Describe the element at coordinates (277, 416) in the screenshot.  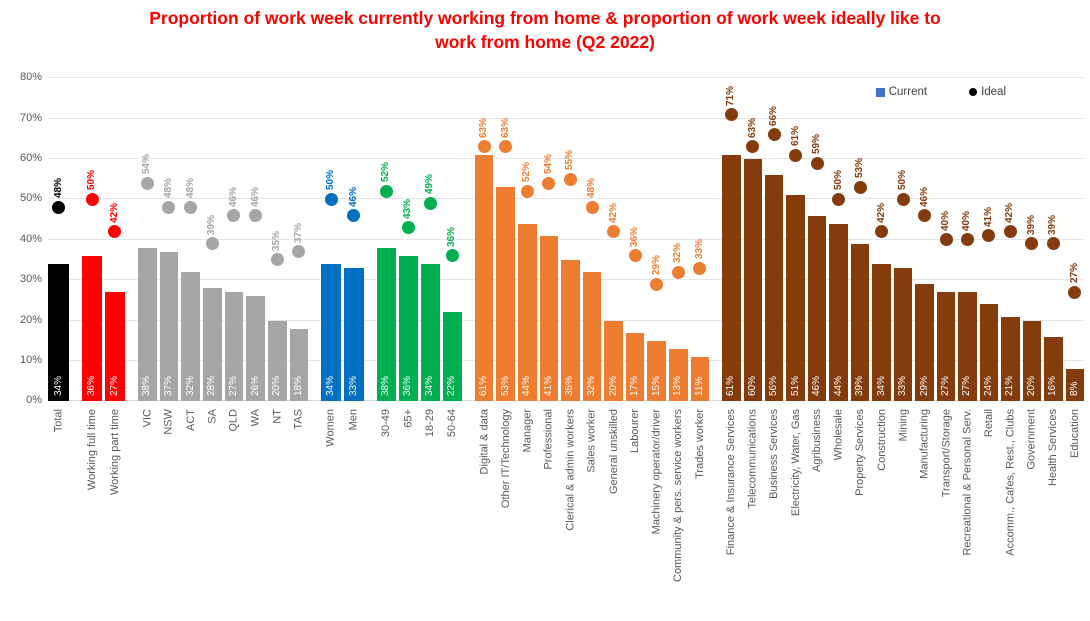
I see `category-label: NT` at that location.